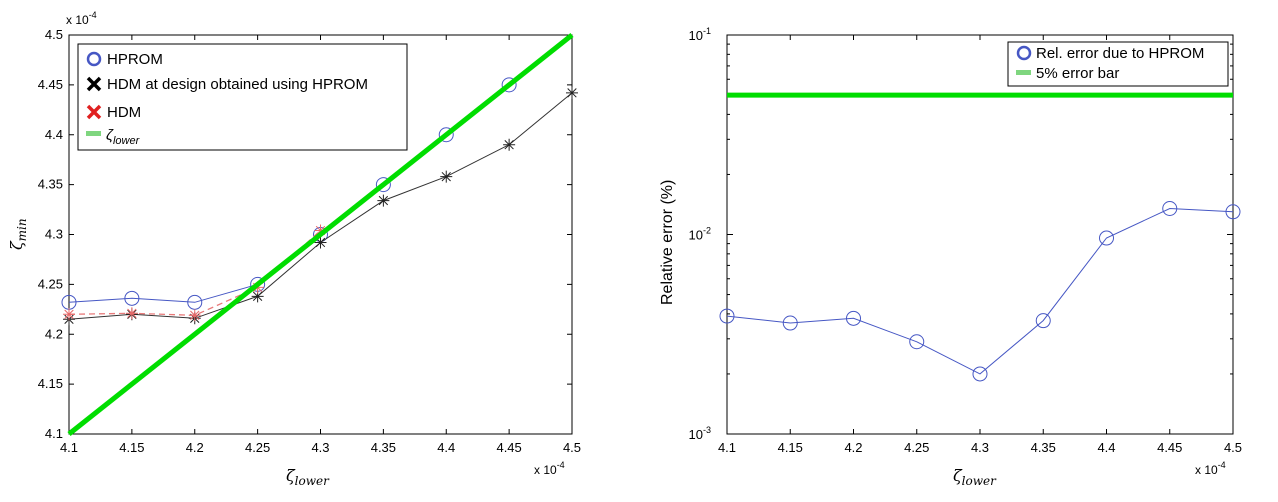 Image resolution: width=1278 pixels, height=502 pixels. Describe the element at coordinates (308, 477) in the screenshot. I see `left-x-label: ζlower` at that location.